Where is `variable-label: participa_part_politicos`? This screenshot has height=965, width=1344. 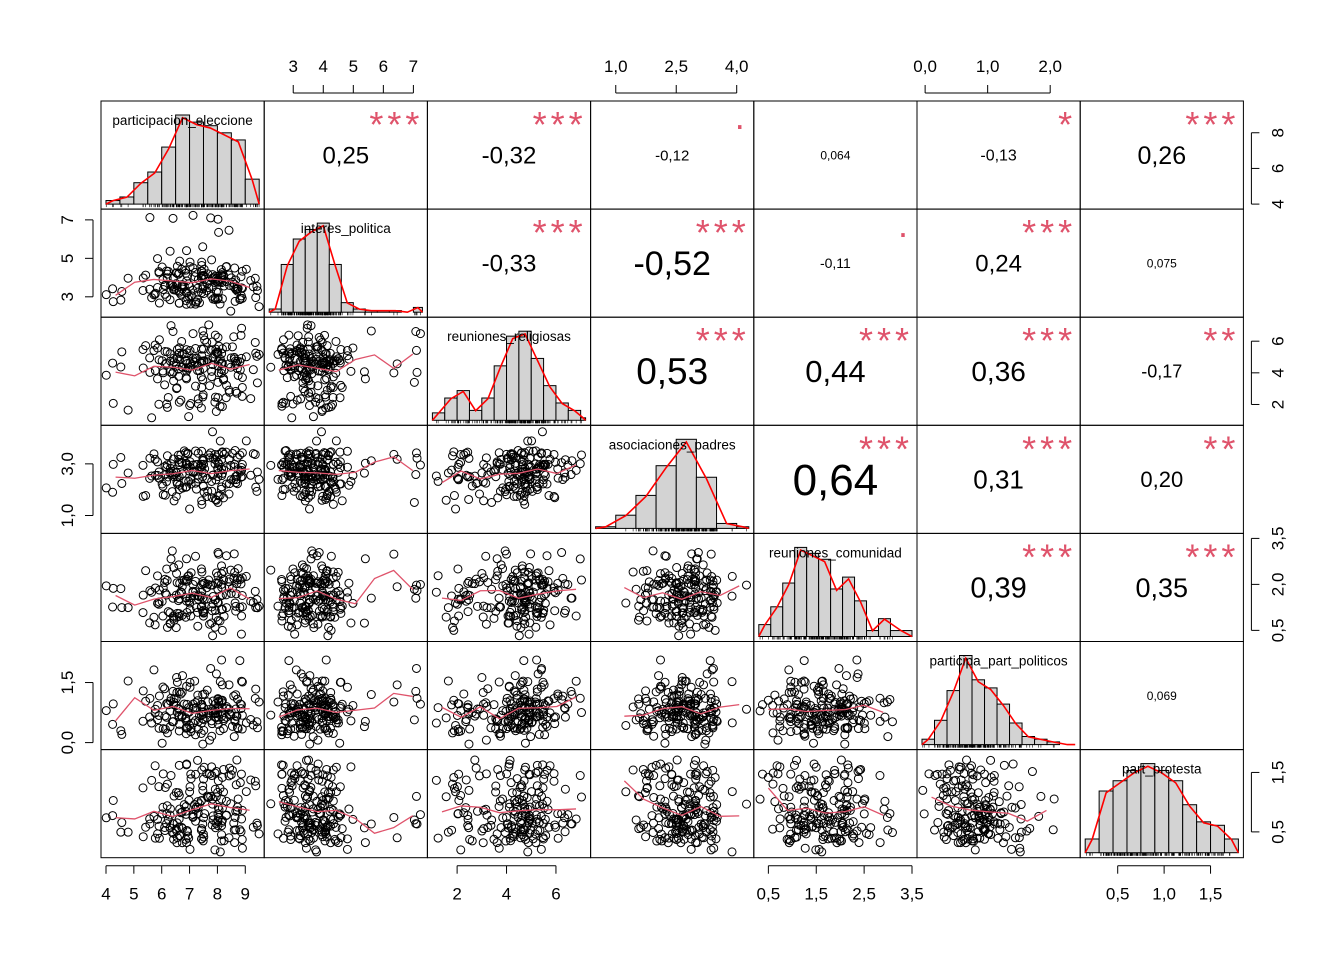
variable-label: participa_part_politicos is located at coordinates (999, 661).